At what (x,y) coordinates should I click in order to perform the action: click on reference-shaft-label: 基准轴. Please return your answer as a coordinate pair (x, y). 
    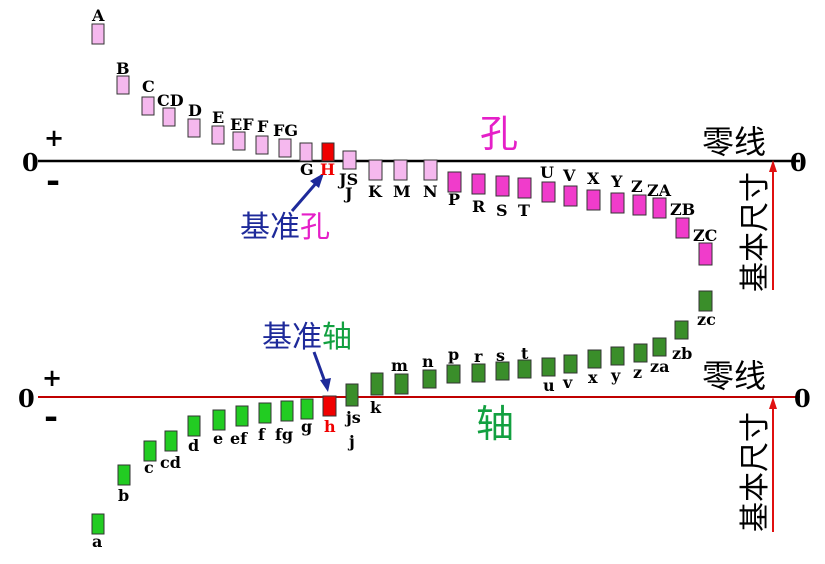
    Looking at the image, I should click on (307, 337).